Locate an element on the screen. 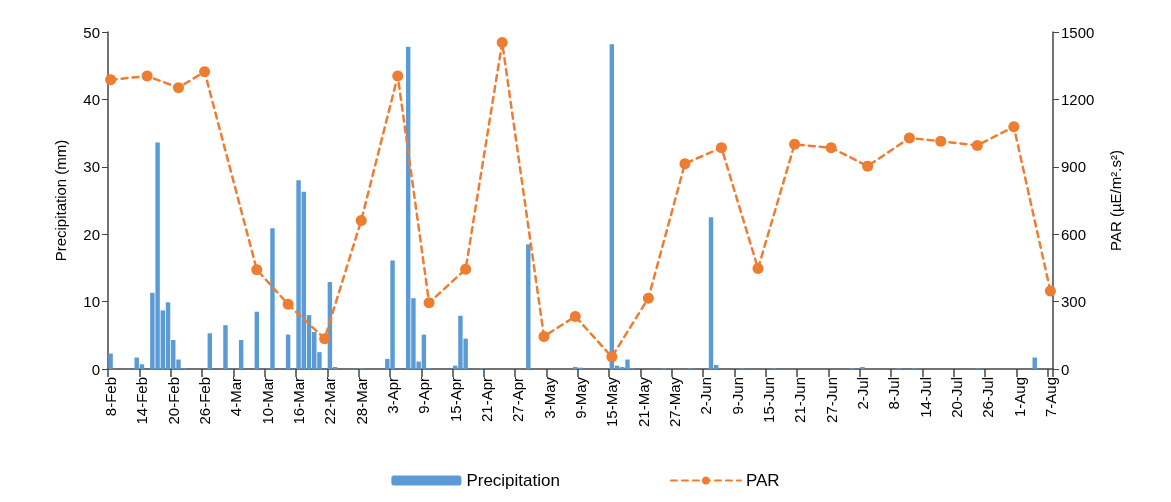  x-tick-label: 27-Jun is located at coordinates (831, 400).